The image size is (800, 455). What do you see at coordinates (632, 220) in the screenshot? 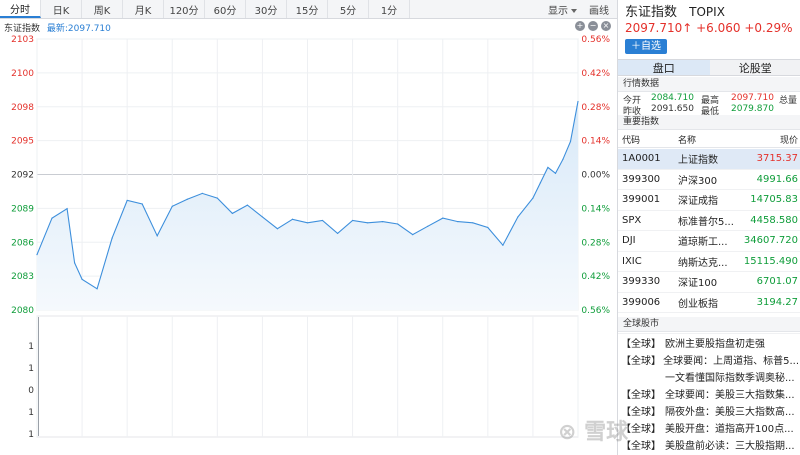
I see `index-code: SPX` at bounding box center [632, 220].